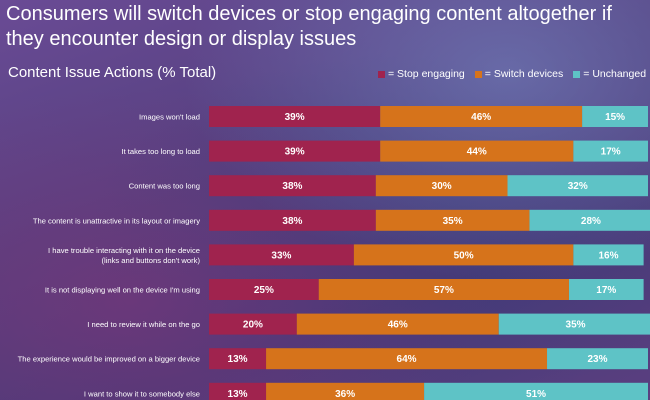 The height and width of the screenshot is (400, 650). I want to click on value-label-switch: 30%, so click(442, 186).